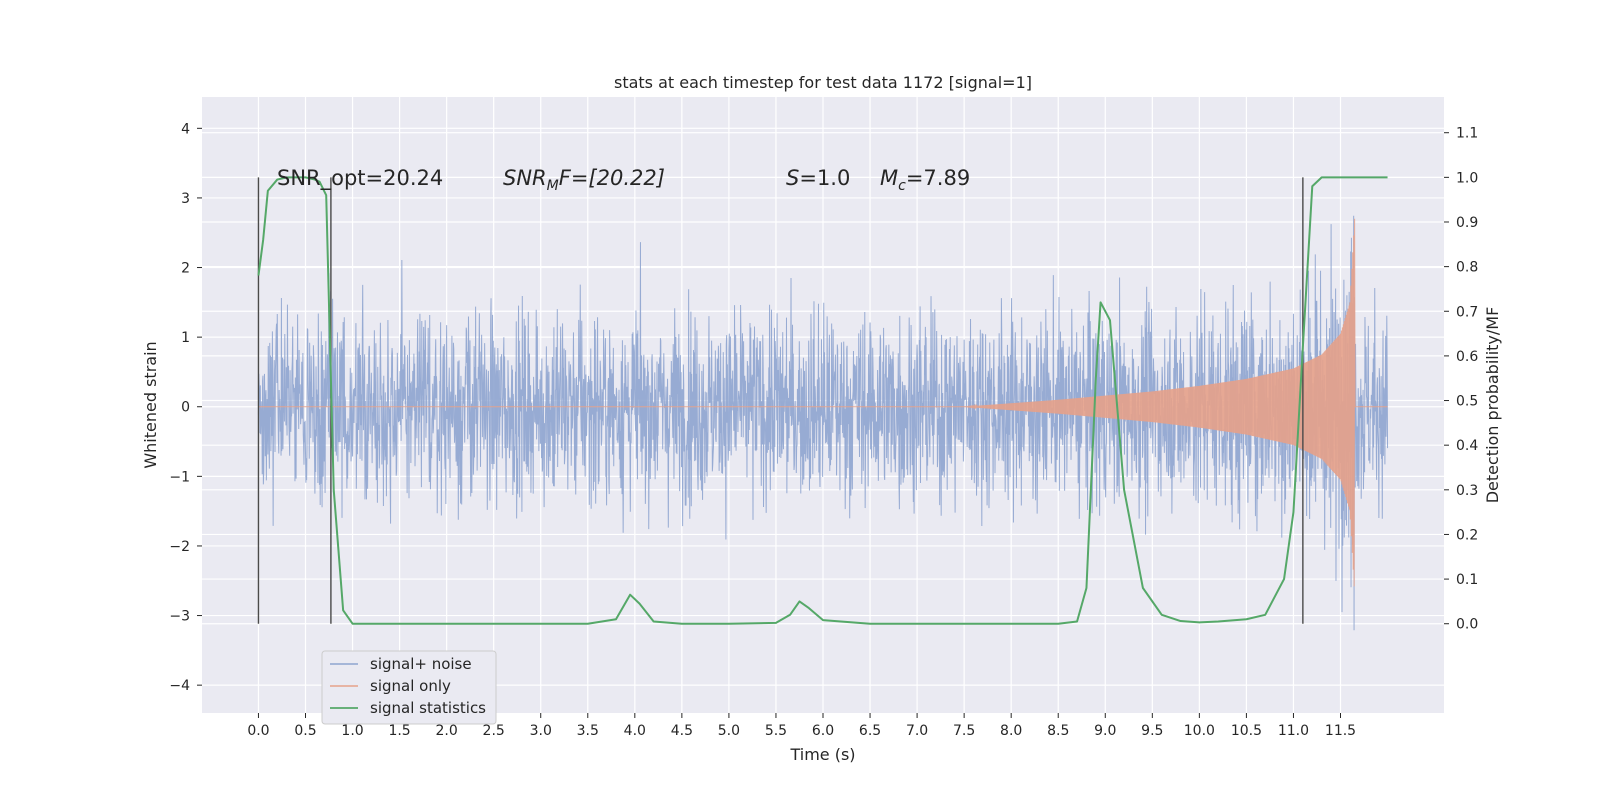 The image size is (1600, 800). Describe the element at coordinates (258, 731) in the screenshot. I see `x-tick-label: 0.0` at that location.